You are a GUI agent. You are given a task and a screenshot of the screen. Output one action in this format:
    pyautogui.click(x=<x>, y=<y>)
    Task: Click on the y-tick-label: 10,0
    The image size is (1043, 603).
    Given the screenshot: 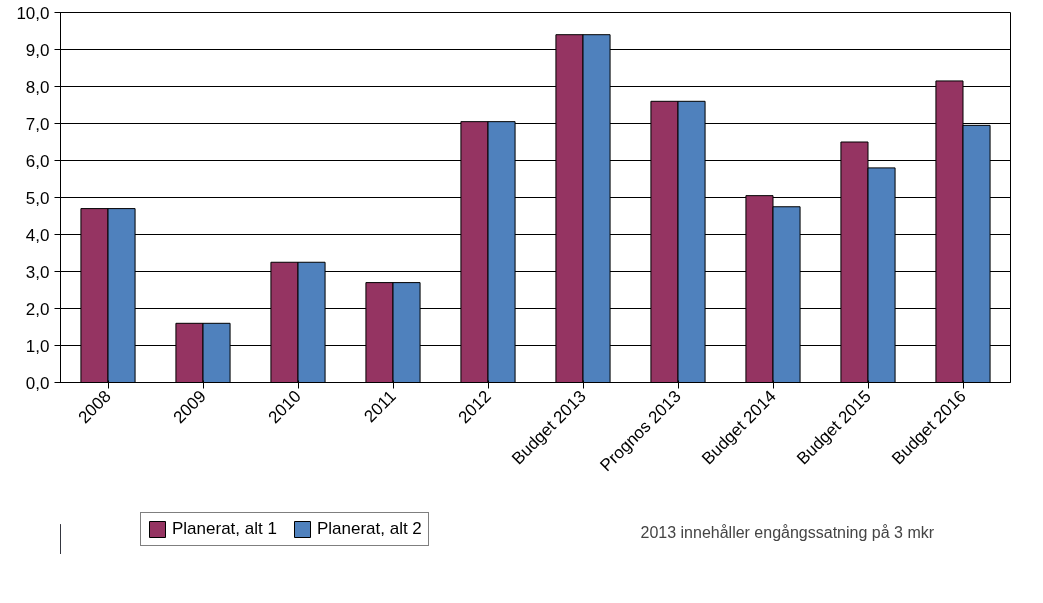 What is the action you would take?
    pyautogui.click(x=33, y=13)
    